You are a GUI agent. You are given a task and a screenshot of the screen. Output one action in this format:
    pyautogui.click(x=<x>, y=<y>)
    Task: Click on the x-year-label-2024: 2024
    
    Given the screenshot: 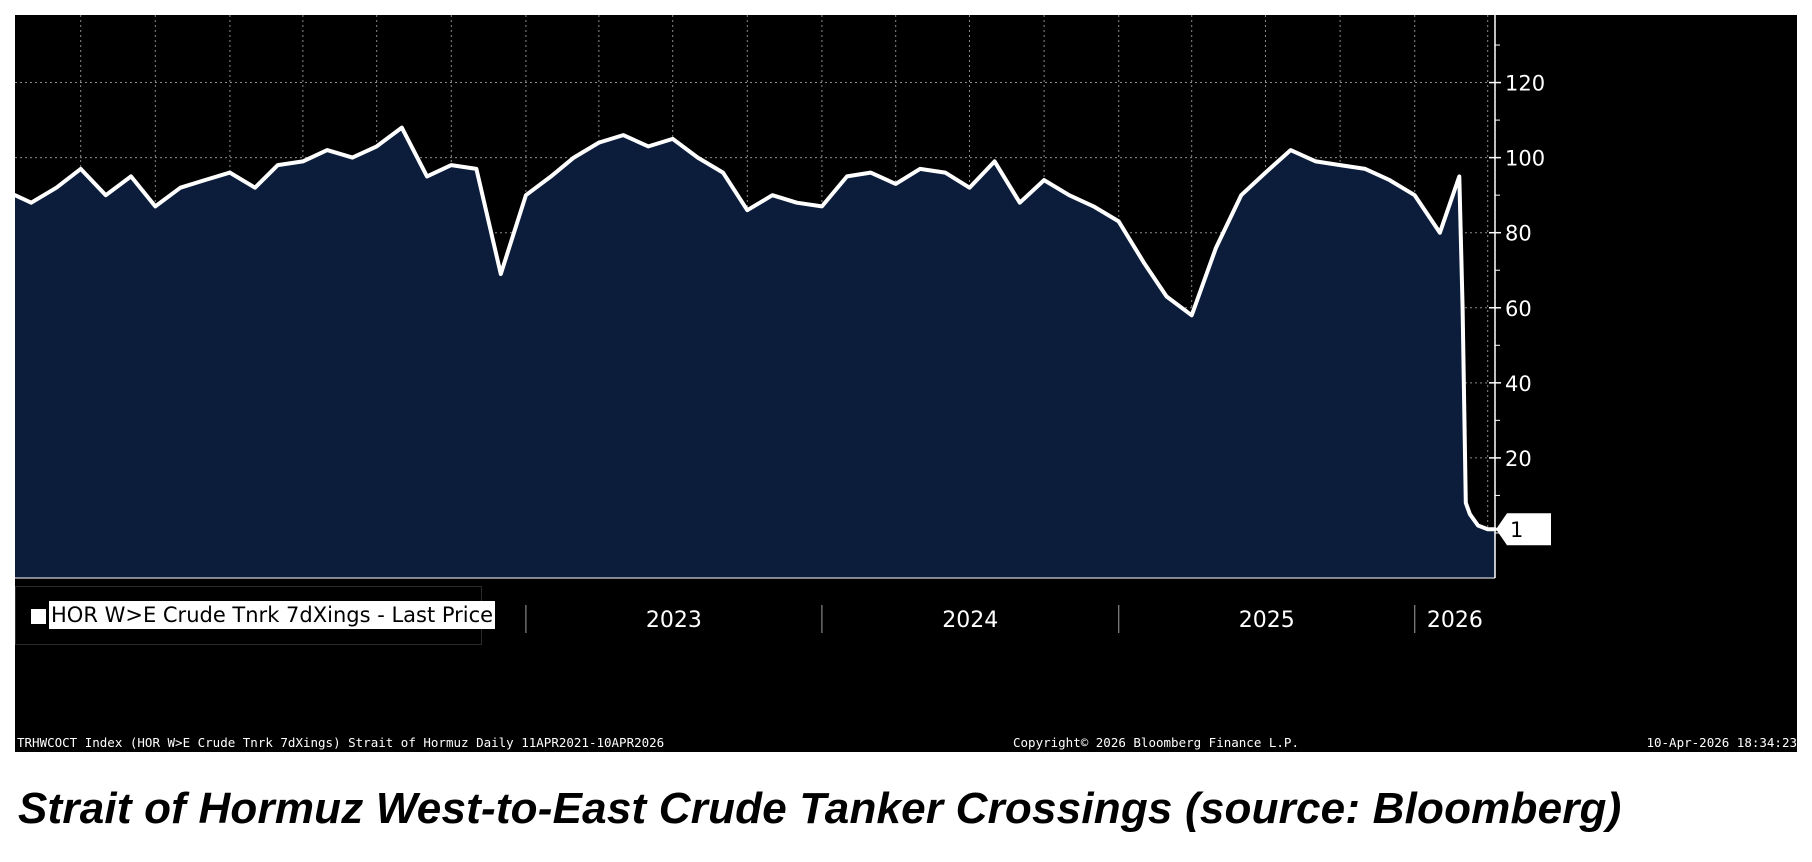 What is the action you would take?
    pyautogui.click(x=970, y=620)
    